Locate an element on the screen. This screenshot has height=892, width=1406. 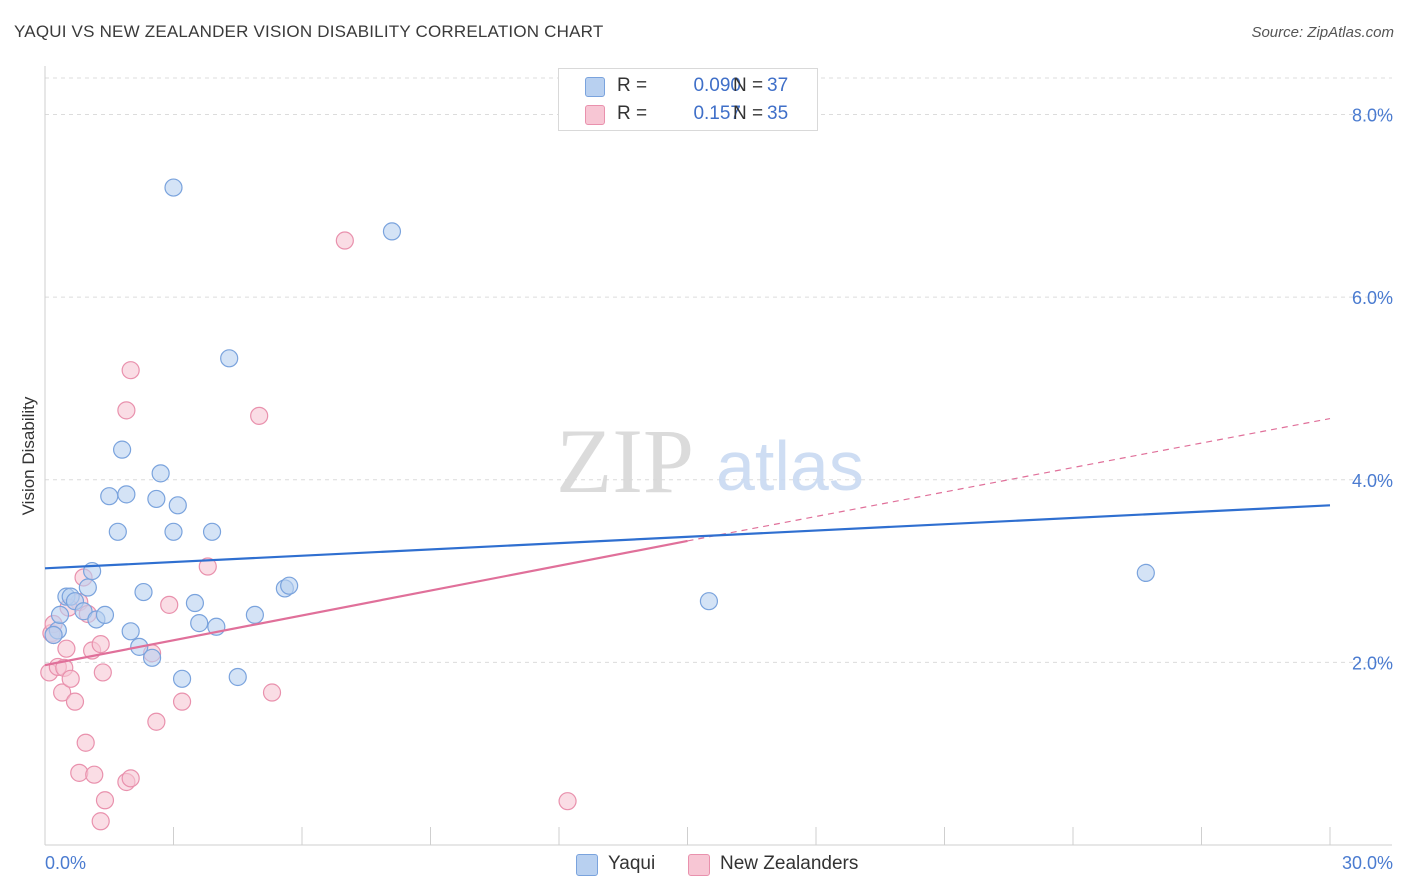
legend: R = 0.090 N = 37 R = 0.157 N = 35 is located at coordinates (688, 99).